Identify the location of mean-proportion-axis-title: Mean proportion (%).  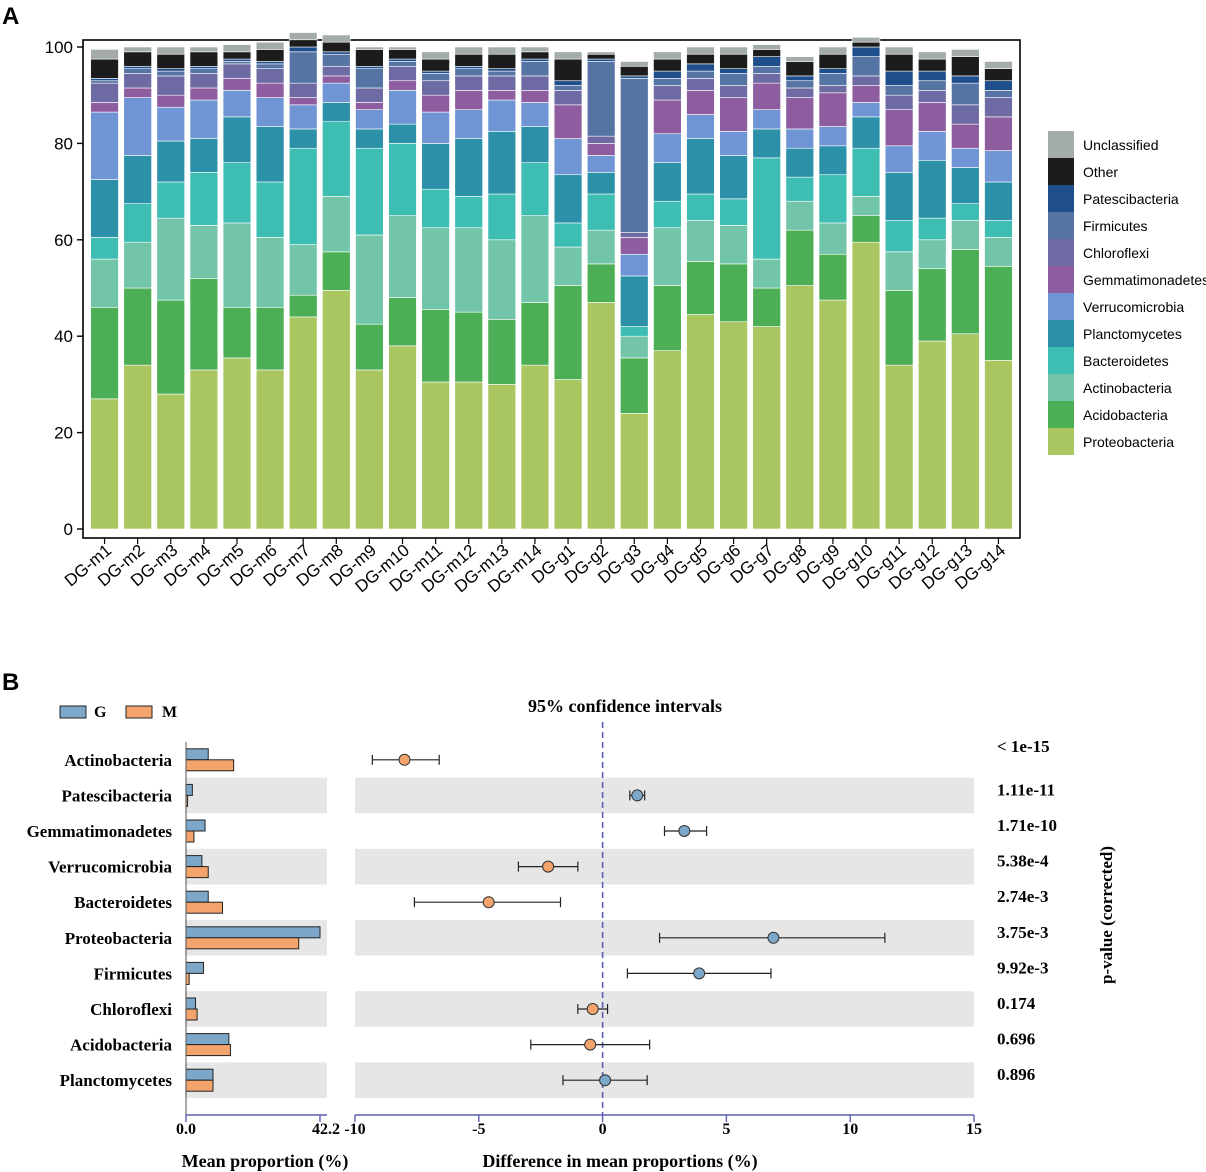
(265, 1161).